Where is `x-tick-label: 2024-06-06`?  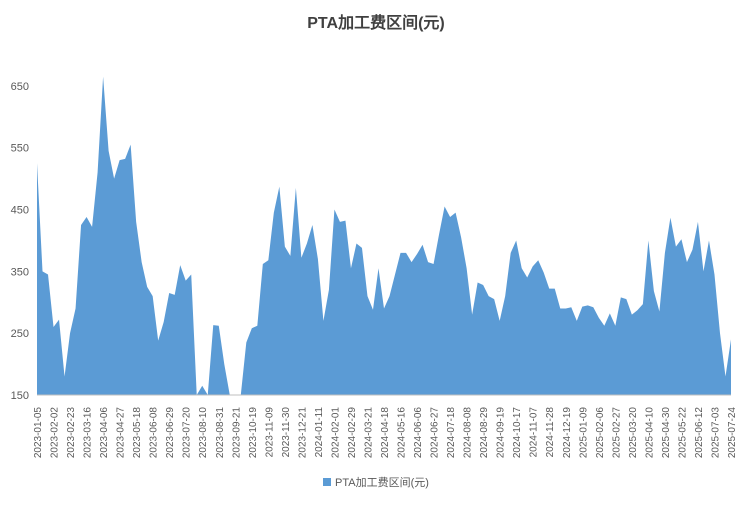
x-tick-label: 2024-06-06 is located at coordinates (418, 433).